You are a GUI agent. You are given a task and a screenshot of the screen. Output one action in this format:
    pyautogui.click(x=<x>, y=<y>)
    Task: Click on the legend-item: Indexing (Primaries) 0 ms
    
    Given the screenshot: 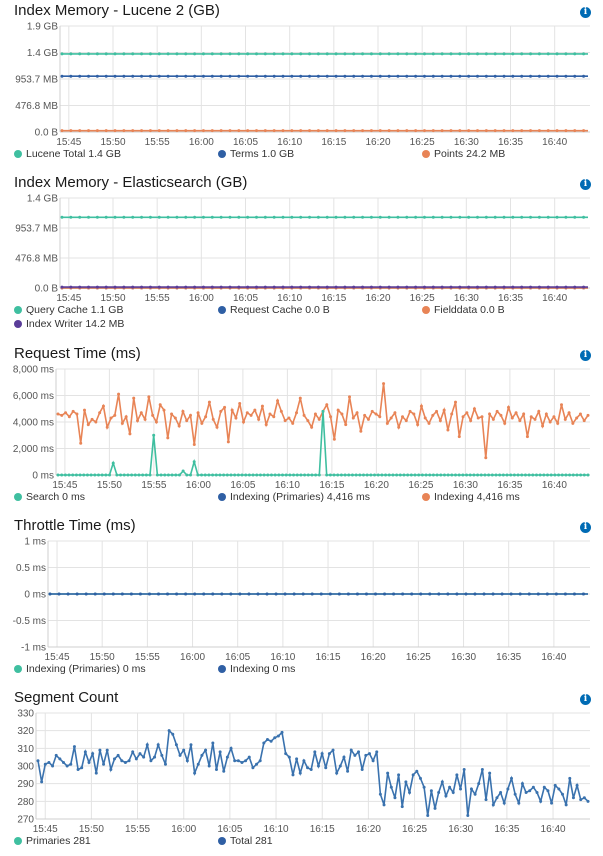 What is the action you would take?
    pyautogui.click(x=80, y=669)
    